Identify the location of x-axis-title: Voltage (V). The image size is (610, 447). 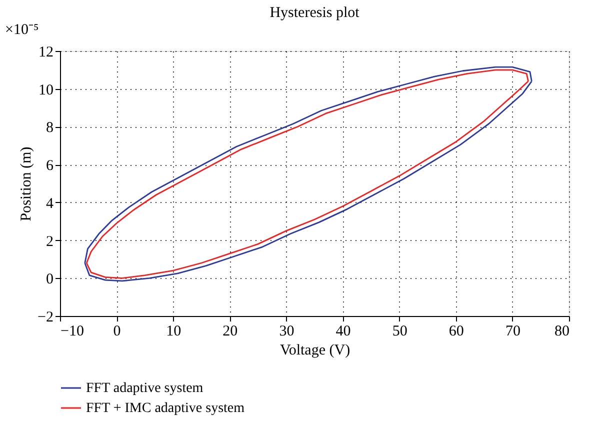
(315, 350).